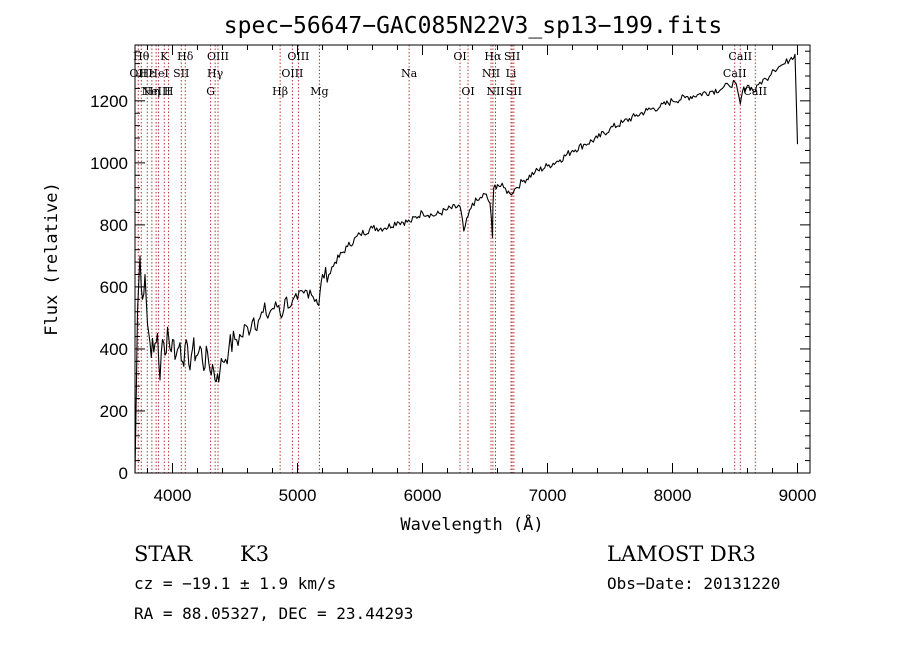 The width and height of the screenshot is (900, 649). Describe the element at coordinates (109, 101) in the screenshot. I see `y-tick-label: 1200` at that location.